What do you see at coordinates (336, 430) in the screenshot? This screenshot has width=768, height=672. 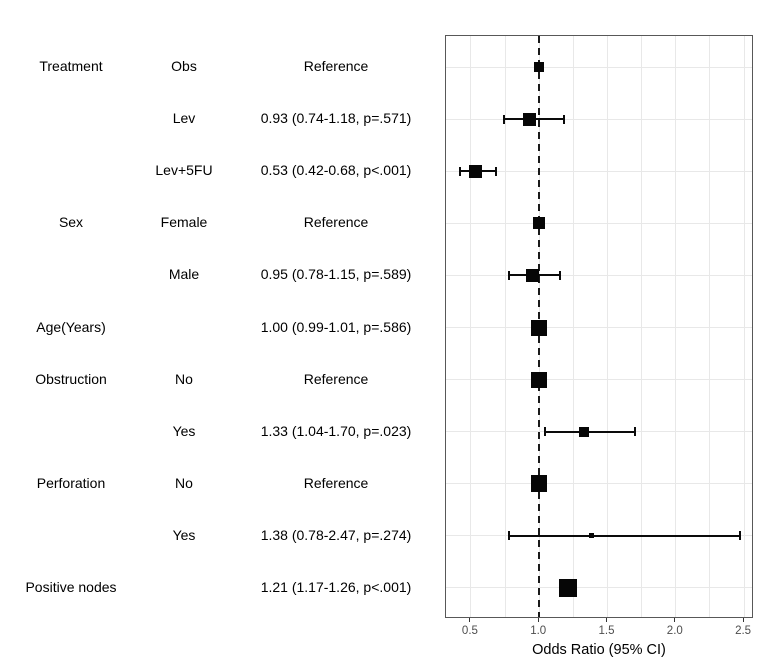 I see `row-estimate-text: 1.33 (1.04-1.70, p=.023)` at bounding box center [336, 430].